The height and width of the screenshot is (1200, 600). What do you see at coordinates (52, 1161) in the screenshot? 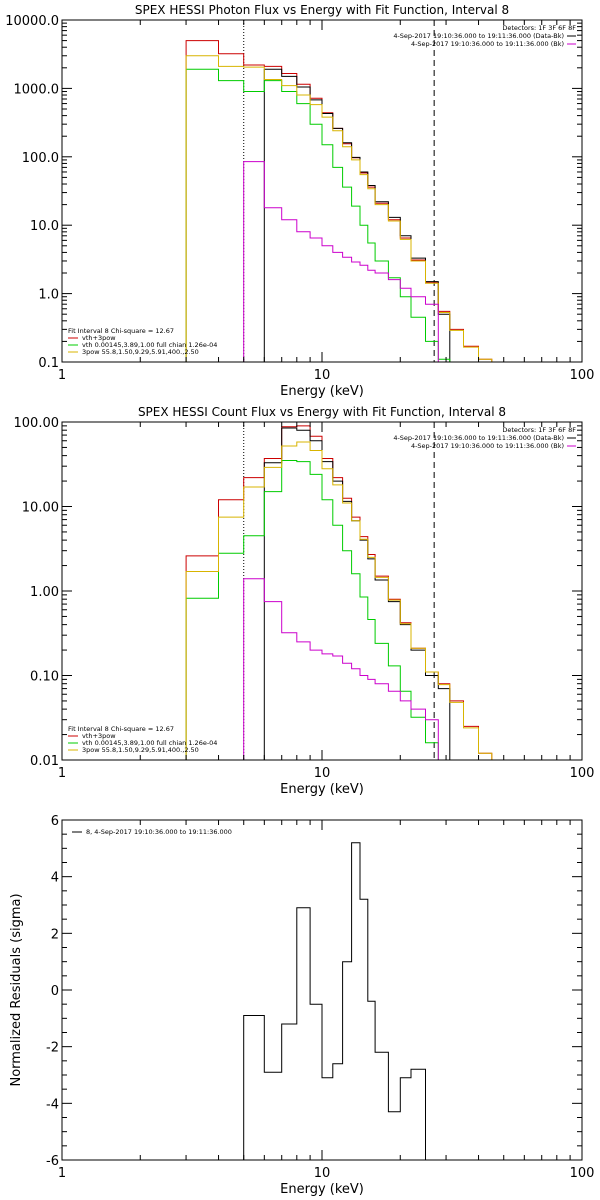
I see `y-tick-label: -6` at bounding box center [52, 1161].